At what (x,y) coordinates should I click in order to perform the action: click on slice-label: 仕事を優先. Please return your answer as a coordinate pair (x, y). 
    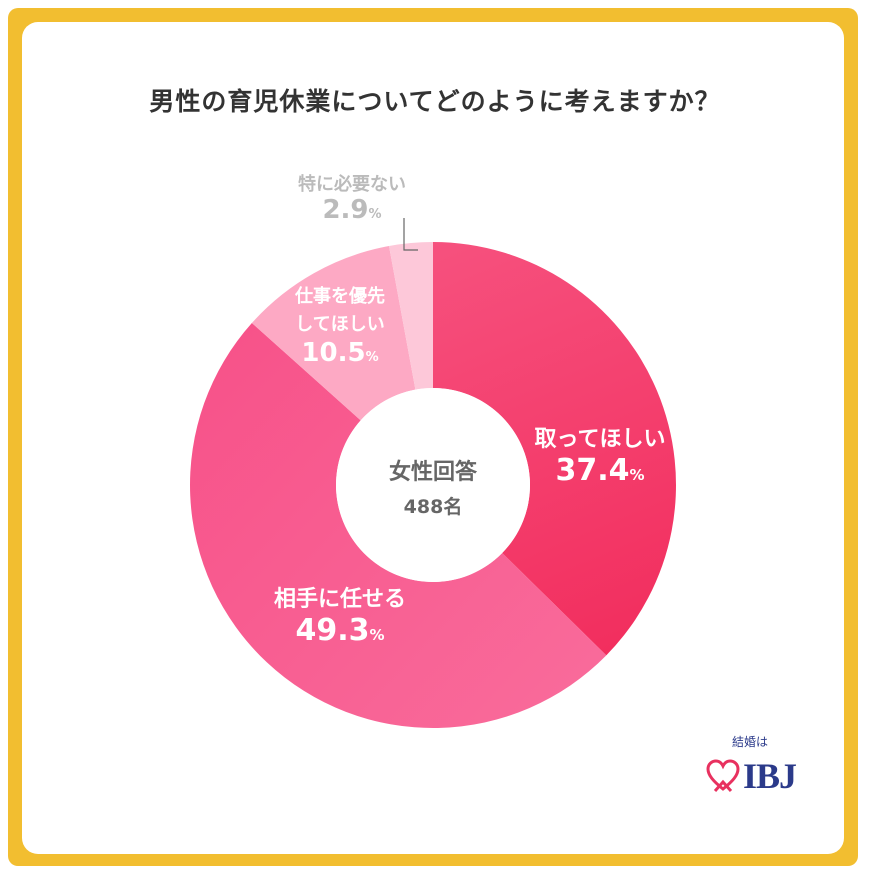
    Looking at the image, I should click on (339, 296).